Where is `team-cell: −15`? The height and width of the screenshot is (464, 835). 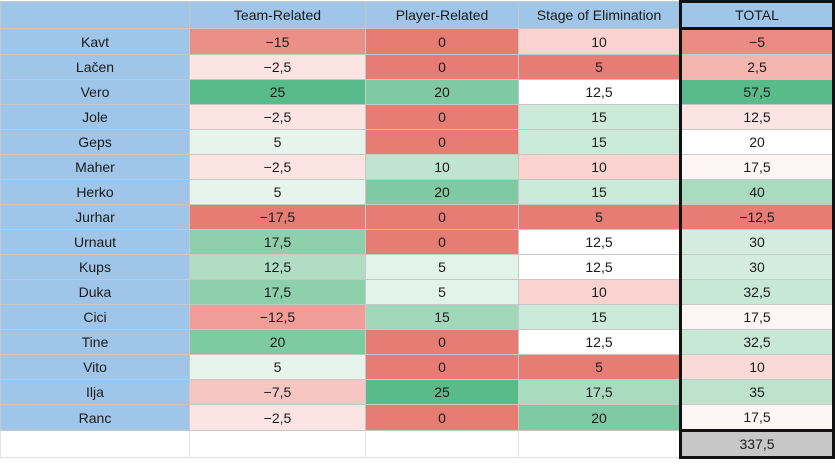 team-cell: −15 is located at coordinates (277, 41).